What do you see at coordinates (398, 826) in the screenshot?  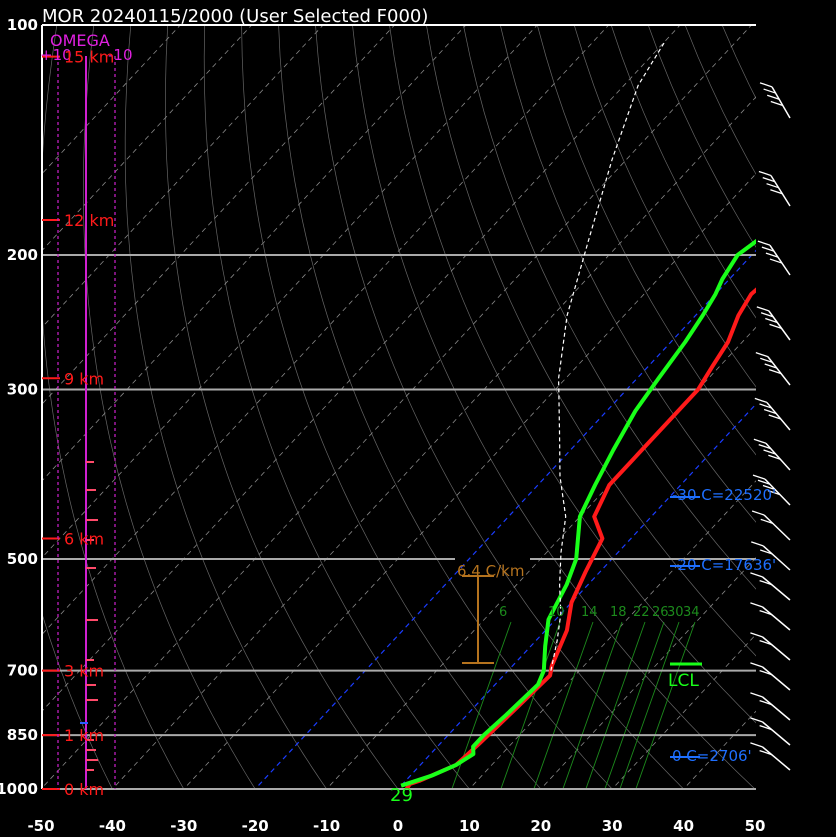 I see `x-tick-label: 0` at bounding box center [398, 826].